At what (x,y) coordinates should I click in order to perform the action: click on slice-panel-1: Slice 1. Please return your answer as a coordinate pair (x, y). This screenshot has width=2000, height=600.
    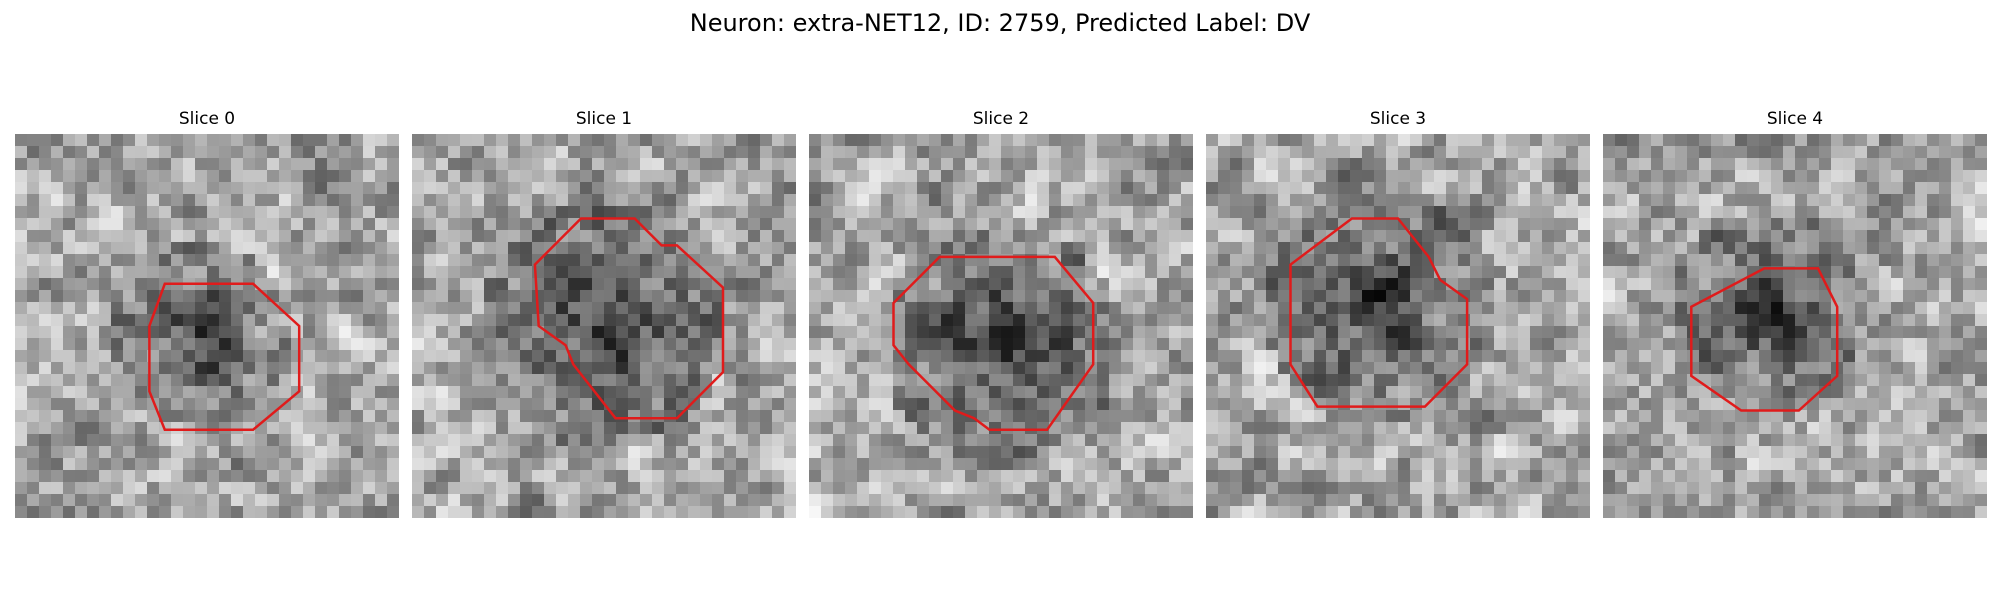
    Looking at the image, I should click on (604, 313).